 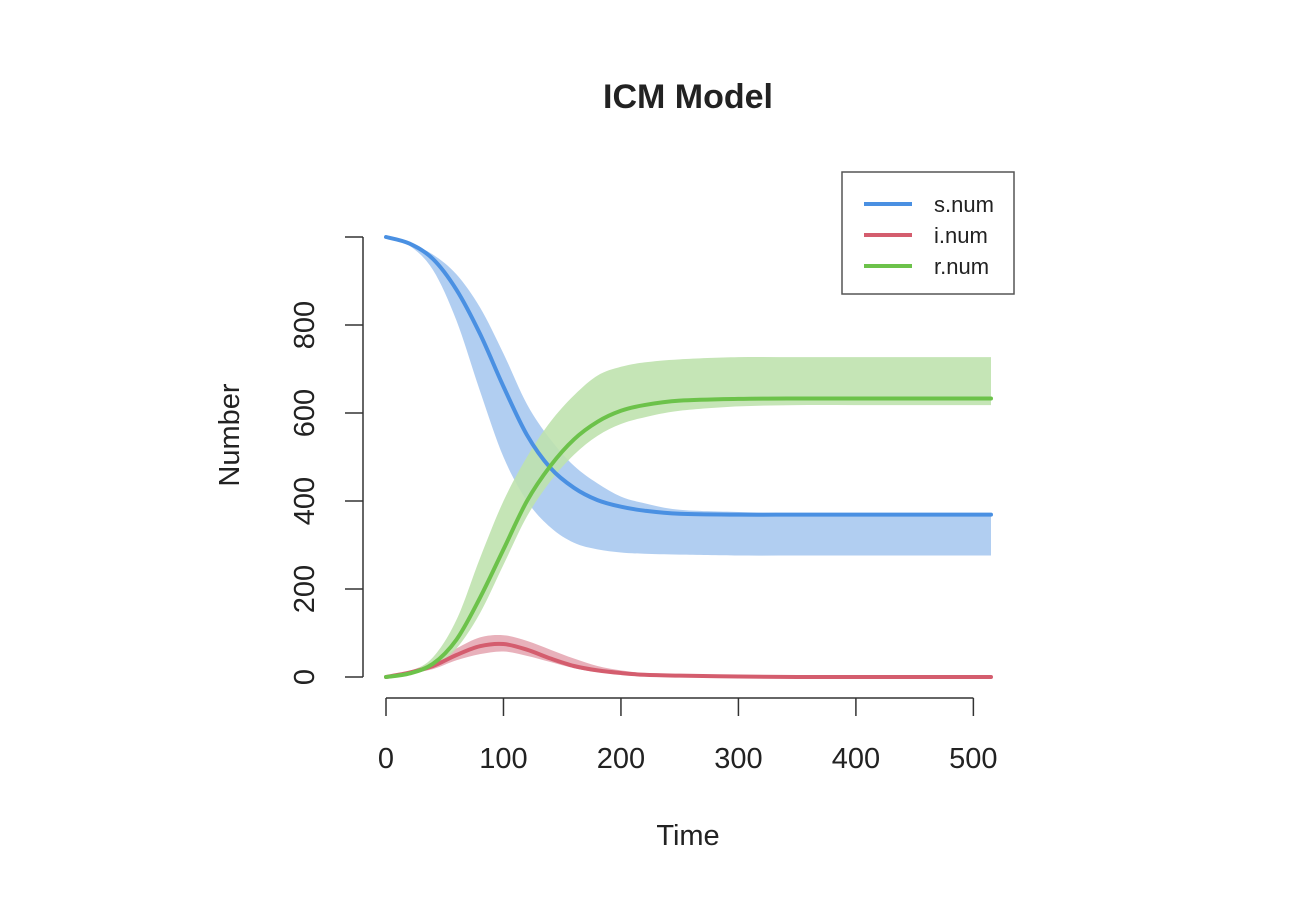 What do you see at coordinates (688, 97) in the screenshot?
I see `chart-title: ICM Model` at bounding box center [688, 97].